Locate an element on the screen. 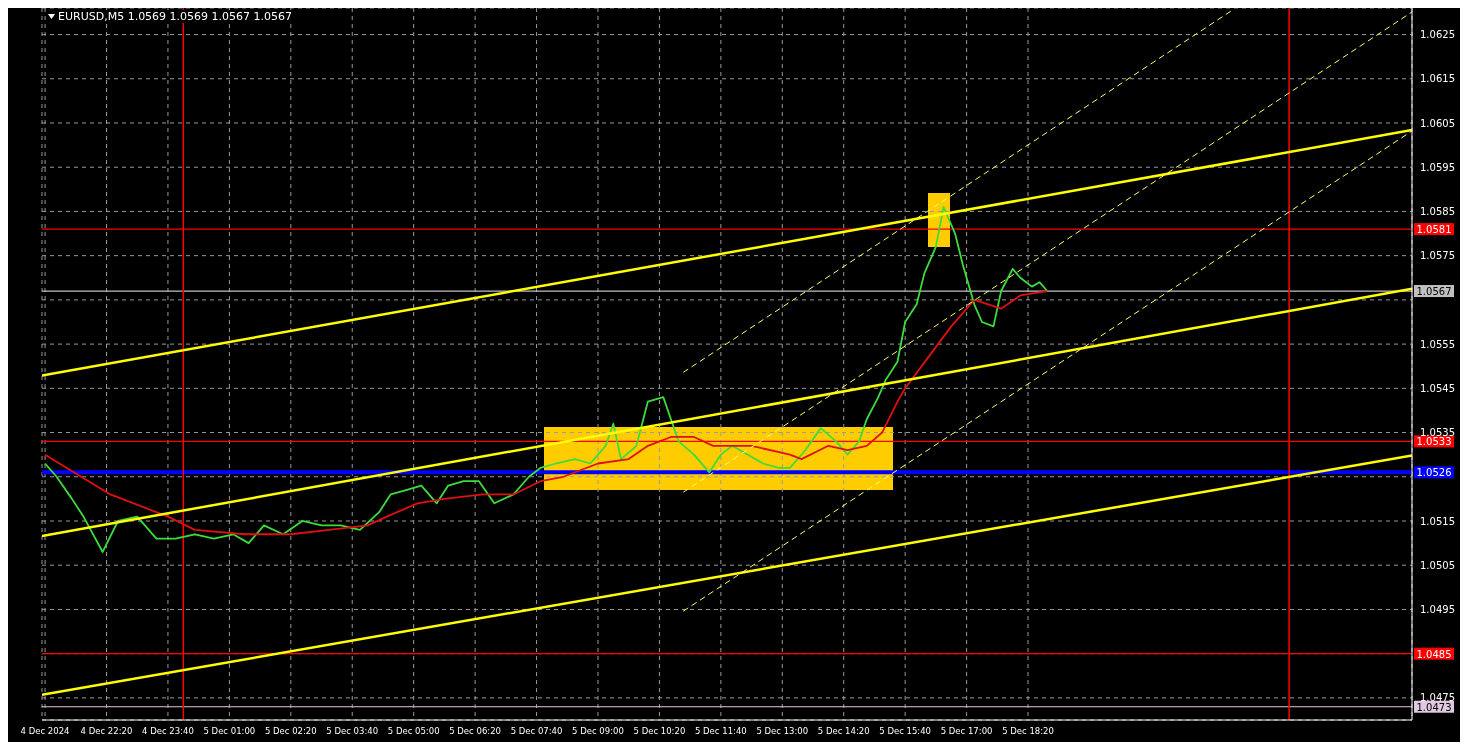  y-tick-label: 1.0615 is located at coordinates (1437, 79).